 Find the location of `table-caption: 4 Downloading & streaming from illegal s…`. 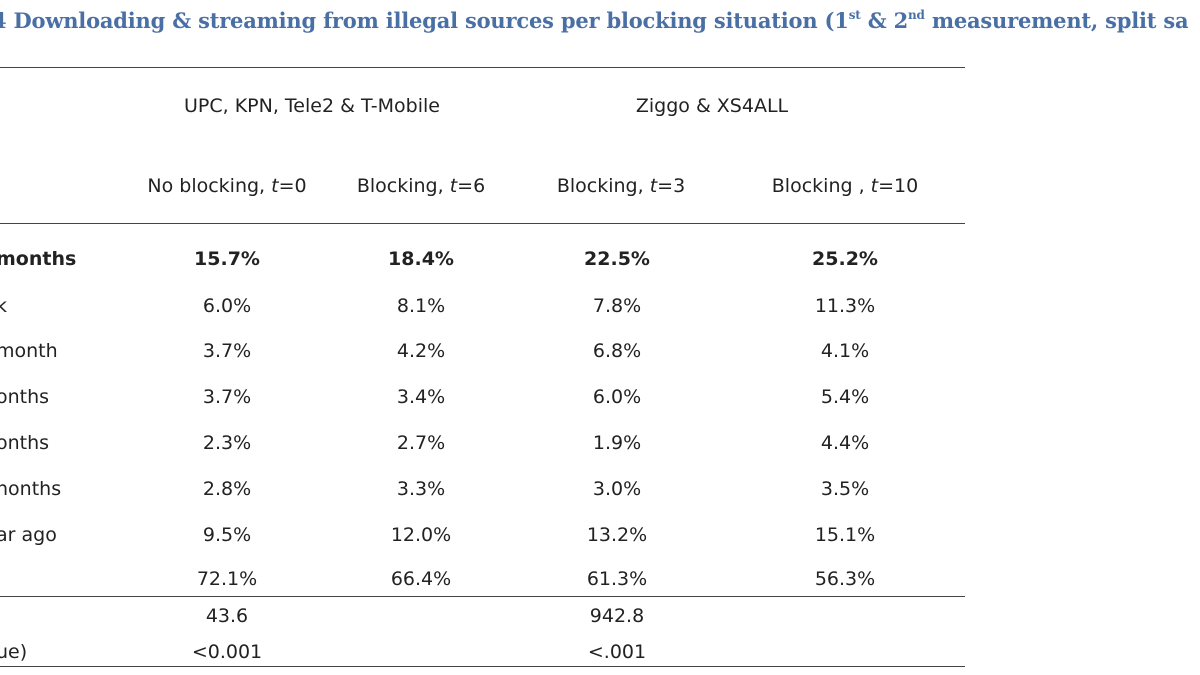

table-caption: 4 Downloading & streaming from illegal s… is located at coordinates (594, 20).